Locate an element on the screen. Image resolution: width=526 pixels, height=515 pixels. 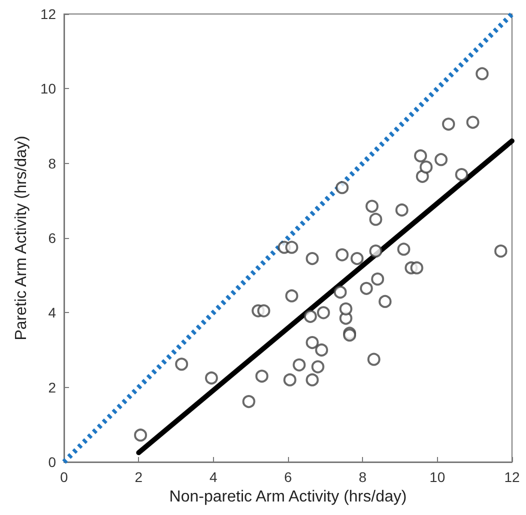
x-tick-label: 6 is located at coordinates (288, 477).